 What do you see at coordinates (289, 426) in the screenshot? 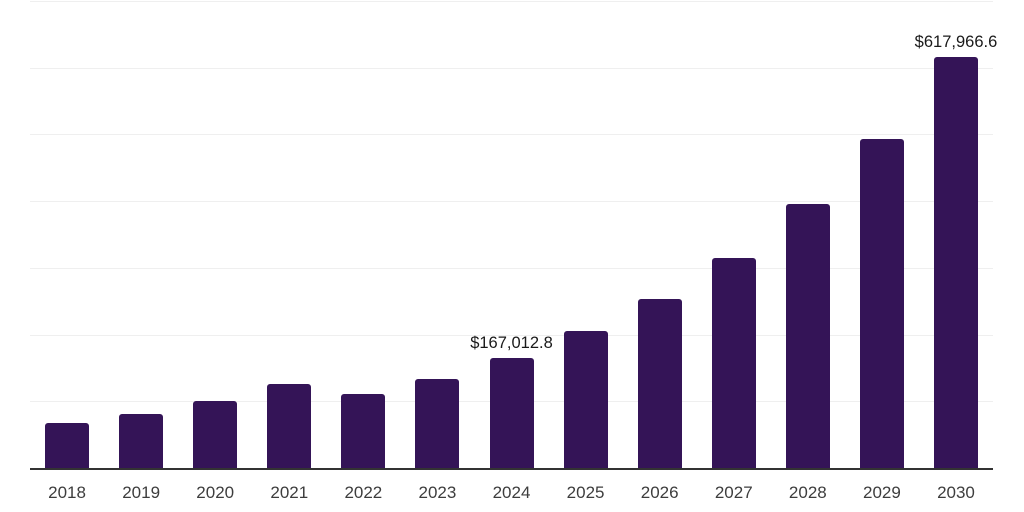
I see `bar-2021` at bounding box center [289, 426].